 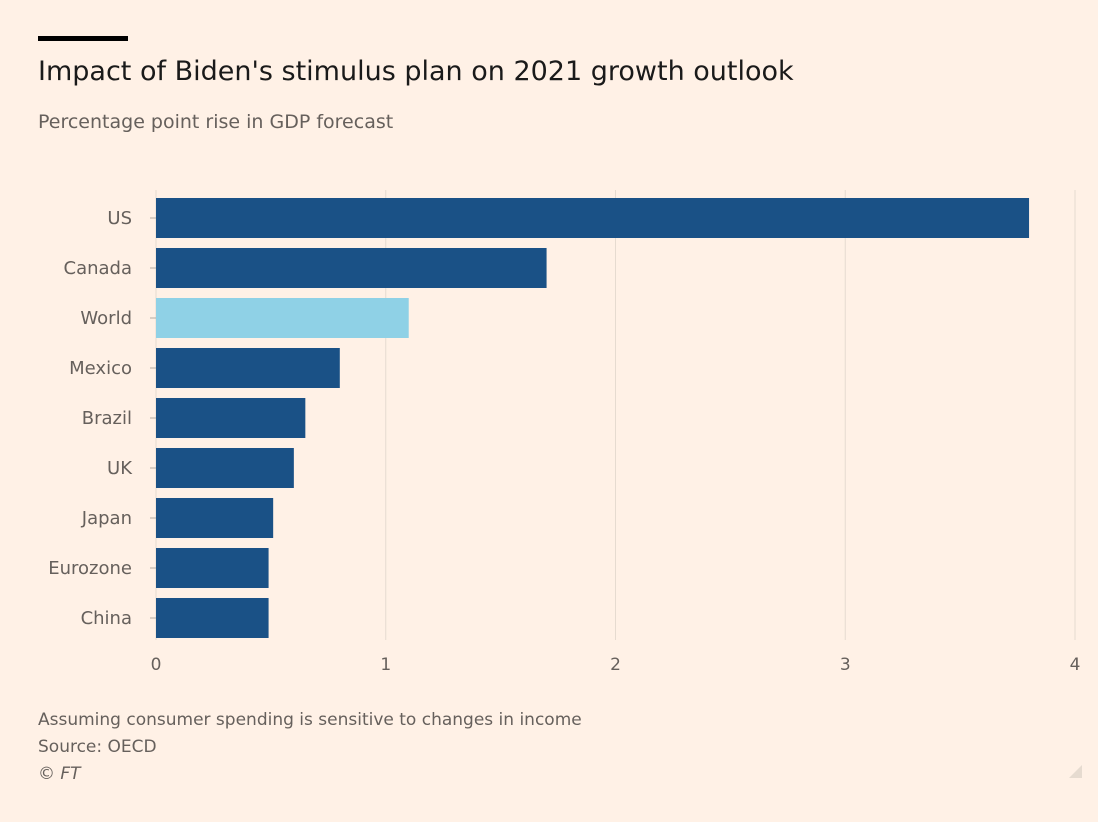 I want to click on x-tick-label: 4, so click(x=1075, y=665).